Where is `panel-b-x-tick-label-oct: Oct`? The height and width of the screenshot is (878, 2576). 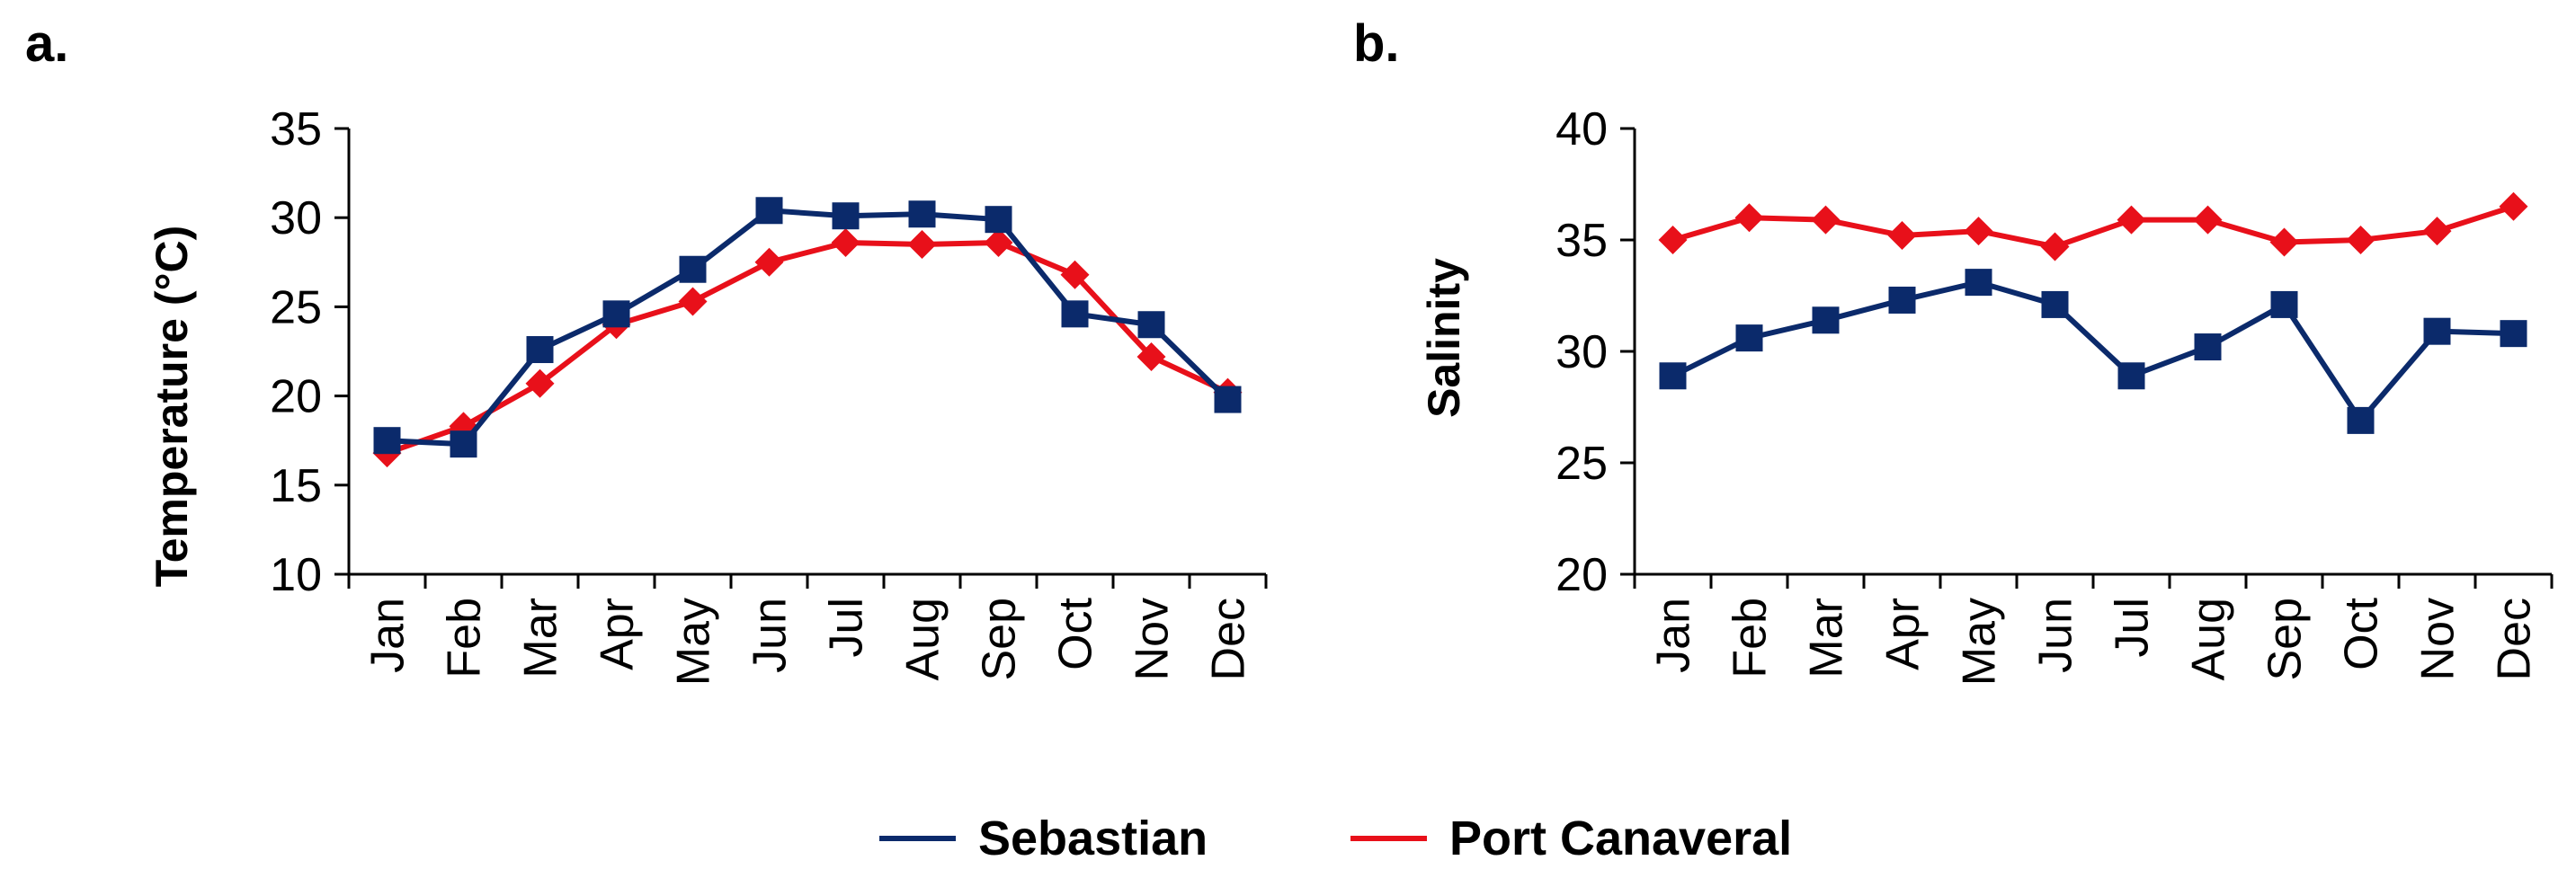
panel-b-x-tick-label-oct: Oct is located at coordinates (2362, 633).